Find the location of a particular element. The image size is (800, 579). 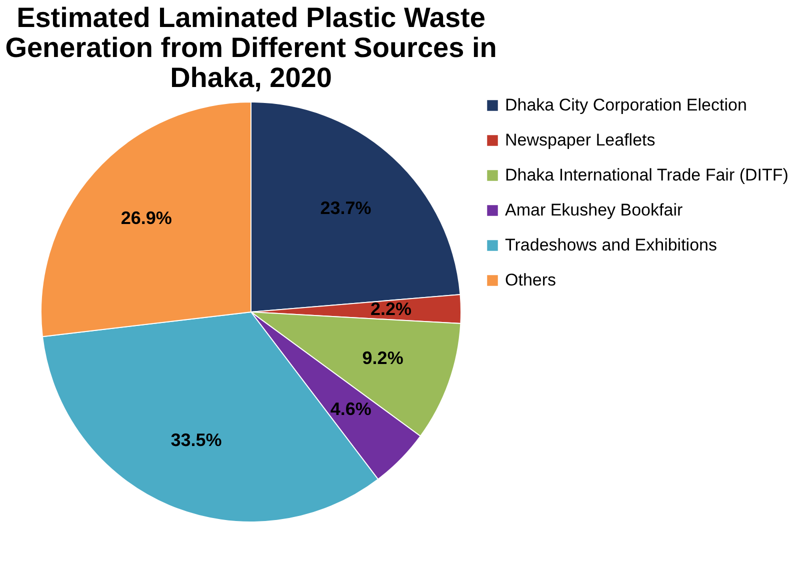

legend-label: Dhaka International Trade Fair (DITF) is located at coordinates (646, 175).